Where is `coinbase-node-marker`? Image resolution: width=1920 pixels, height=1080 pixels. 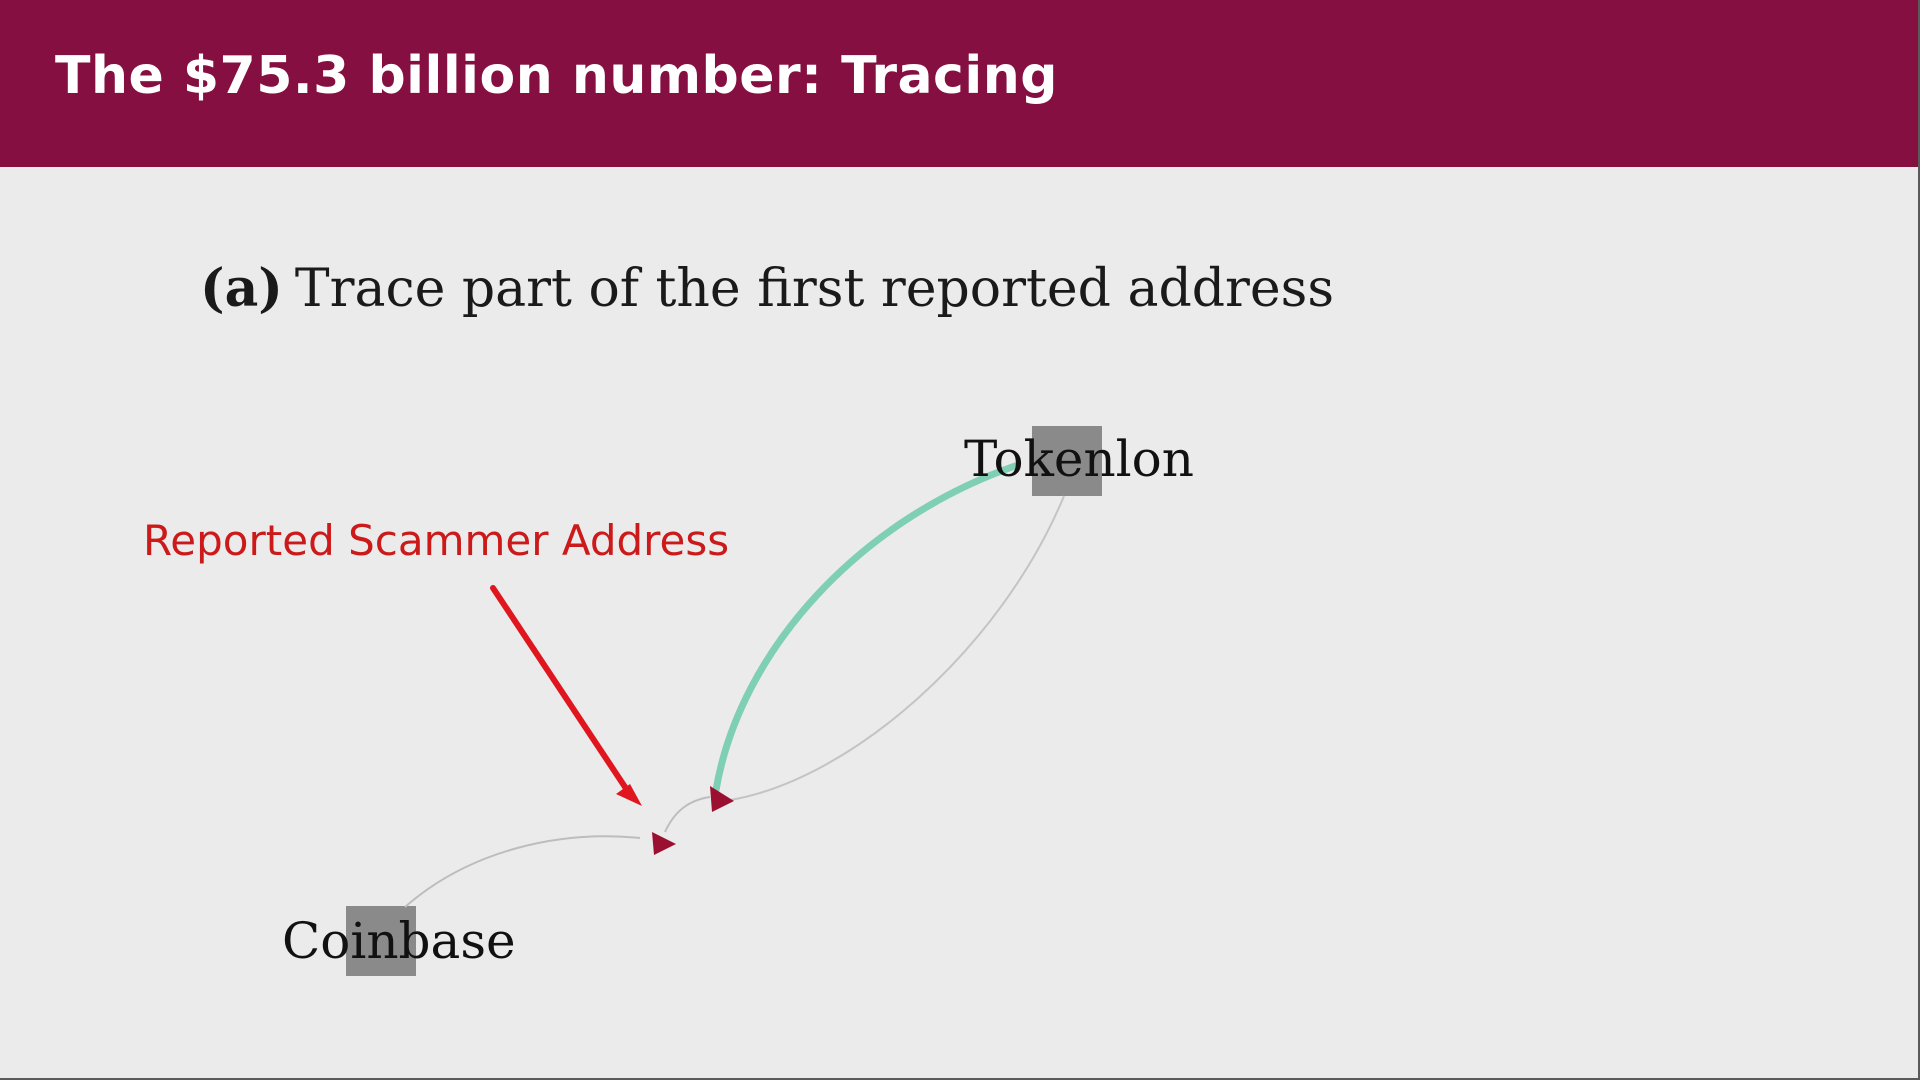 coinbase-node-marker is located at coordinates (381, 941).